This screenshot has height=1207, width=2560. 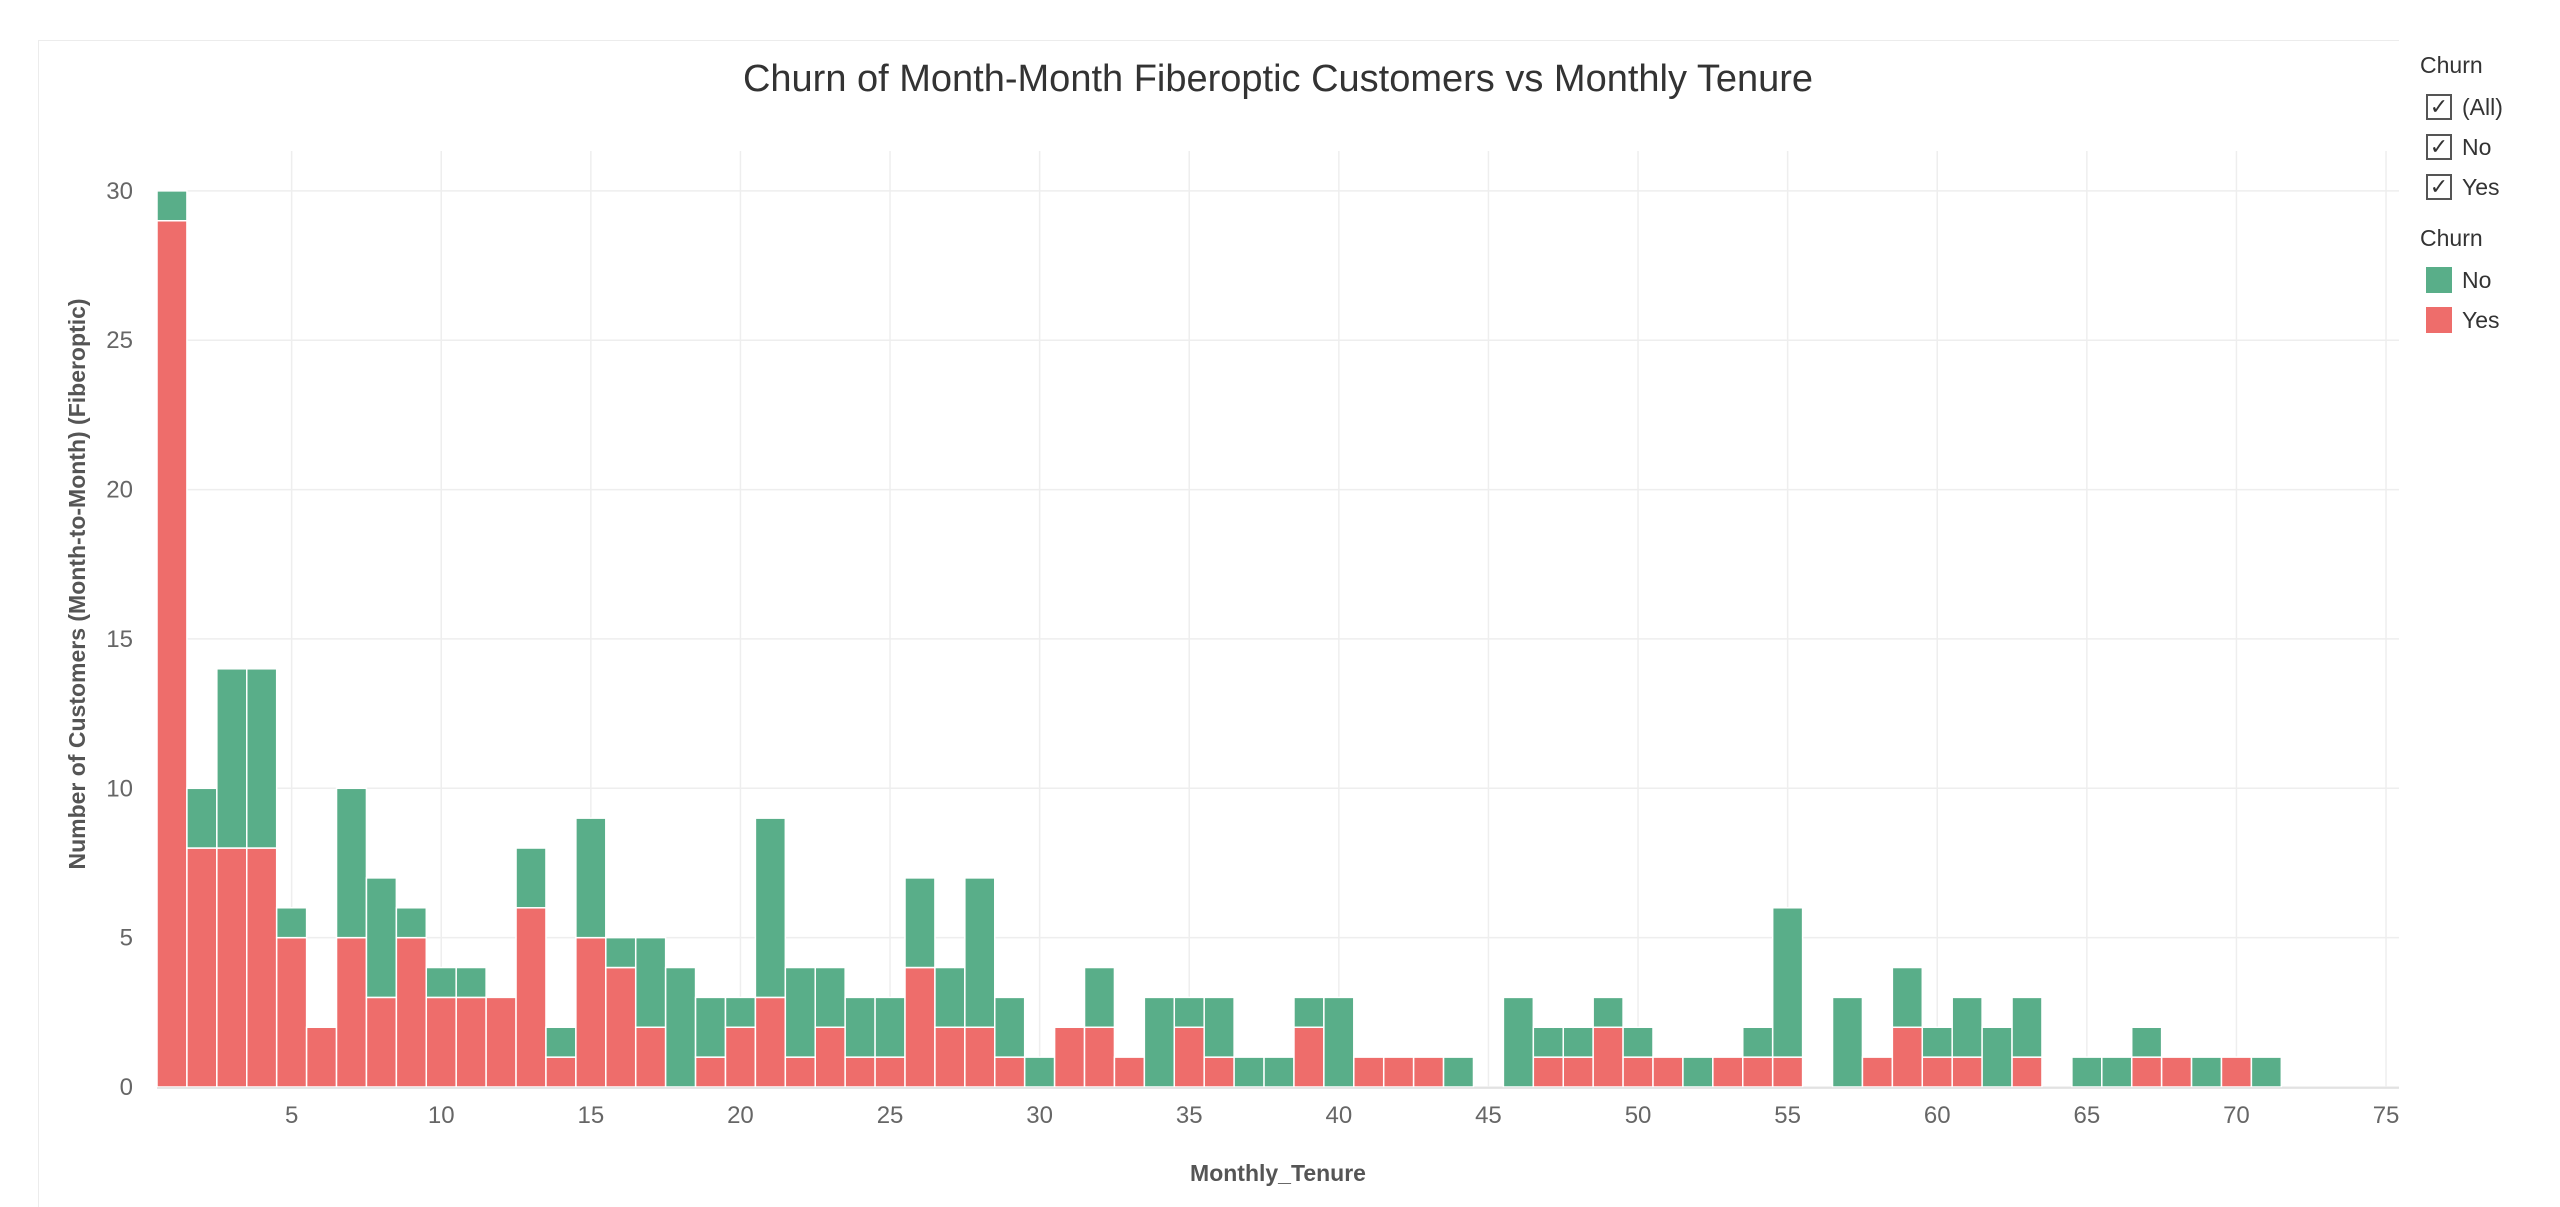 I want to click on legend-swatch-yes, so click(x=2439, y=320).